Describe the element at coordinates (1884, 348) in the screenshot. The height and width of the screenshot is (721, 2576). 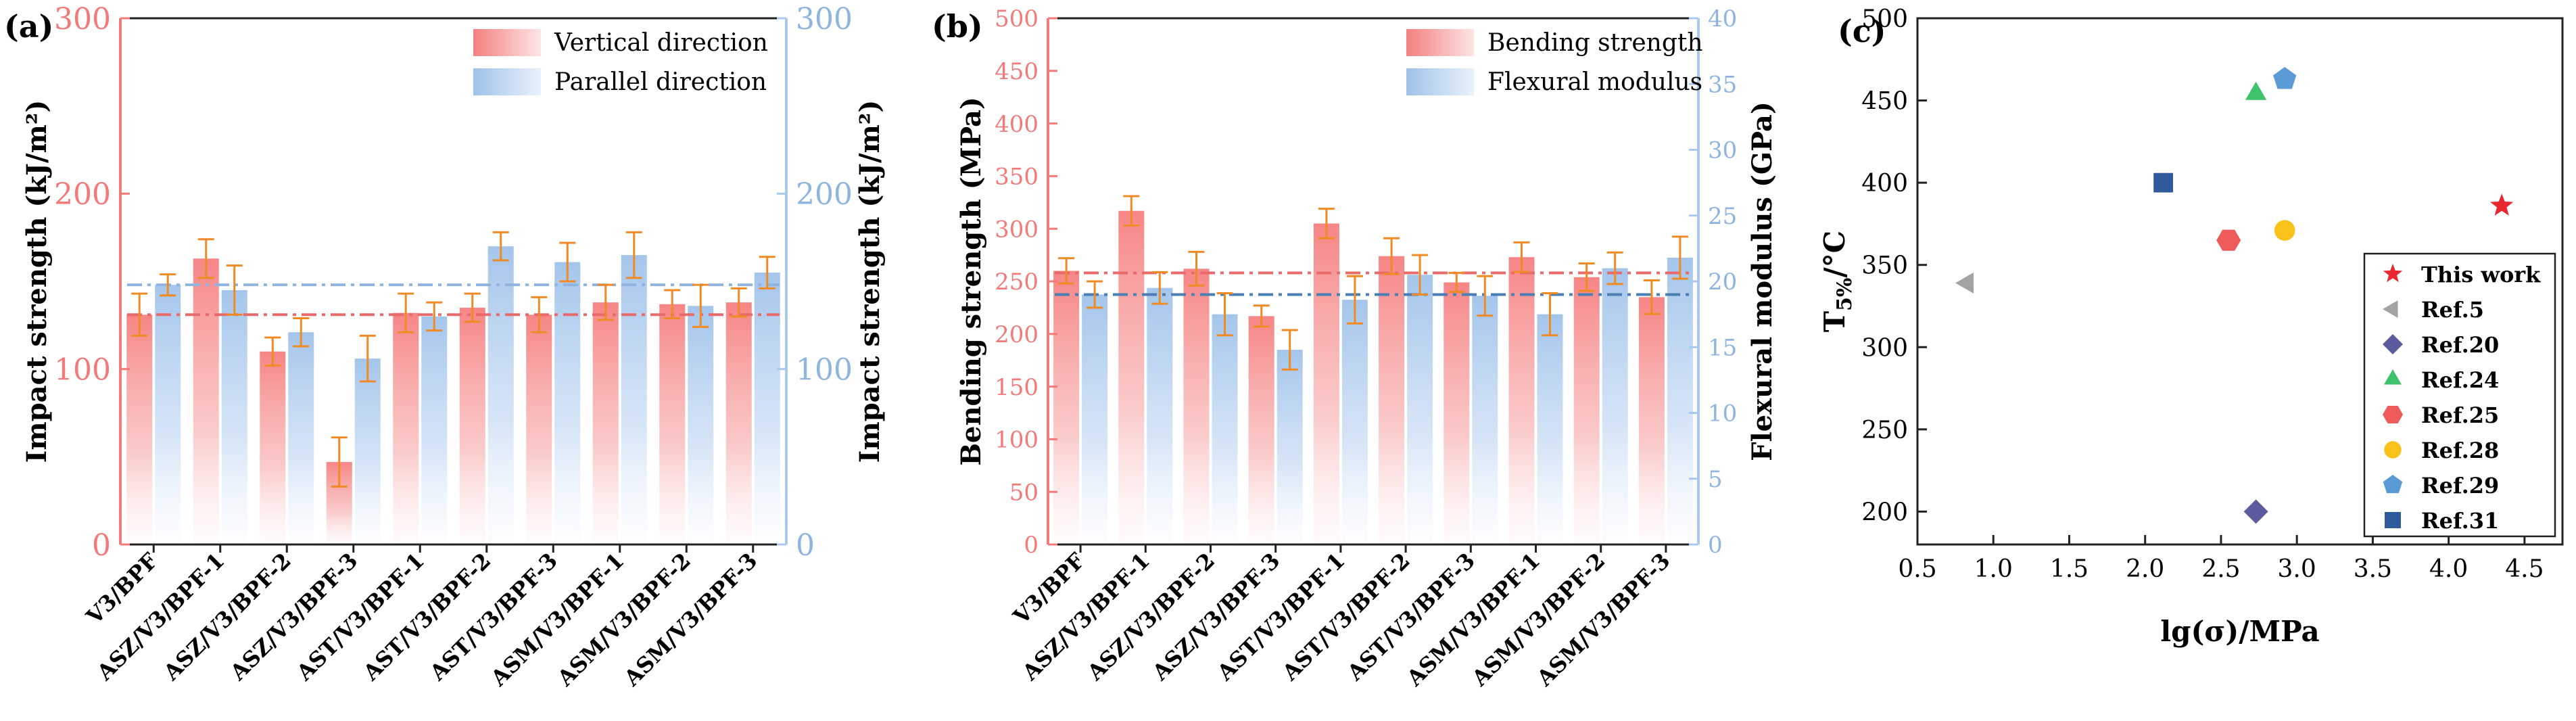
I see `y-tick-label: 300` at that location.